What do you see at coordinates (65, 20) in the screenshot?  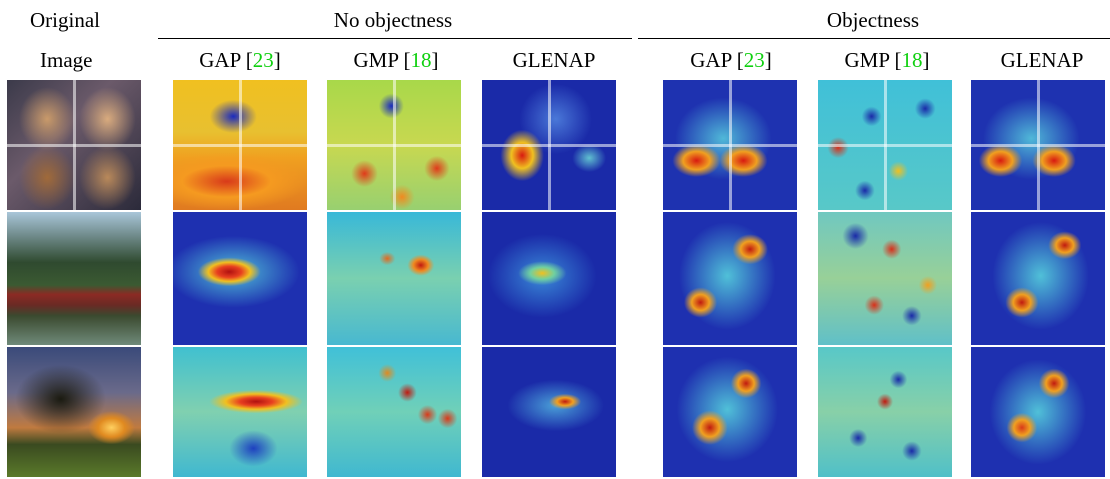 I see `original-header: Original` at bounding box center [65, 20].